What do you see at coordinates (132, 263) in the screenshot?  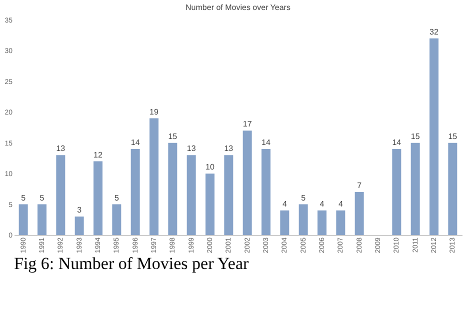 I see `caption: Fig 6: Number of Movies per Year` at bounding box center [132, 263].